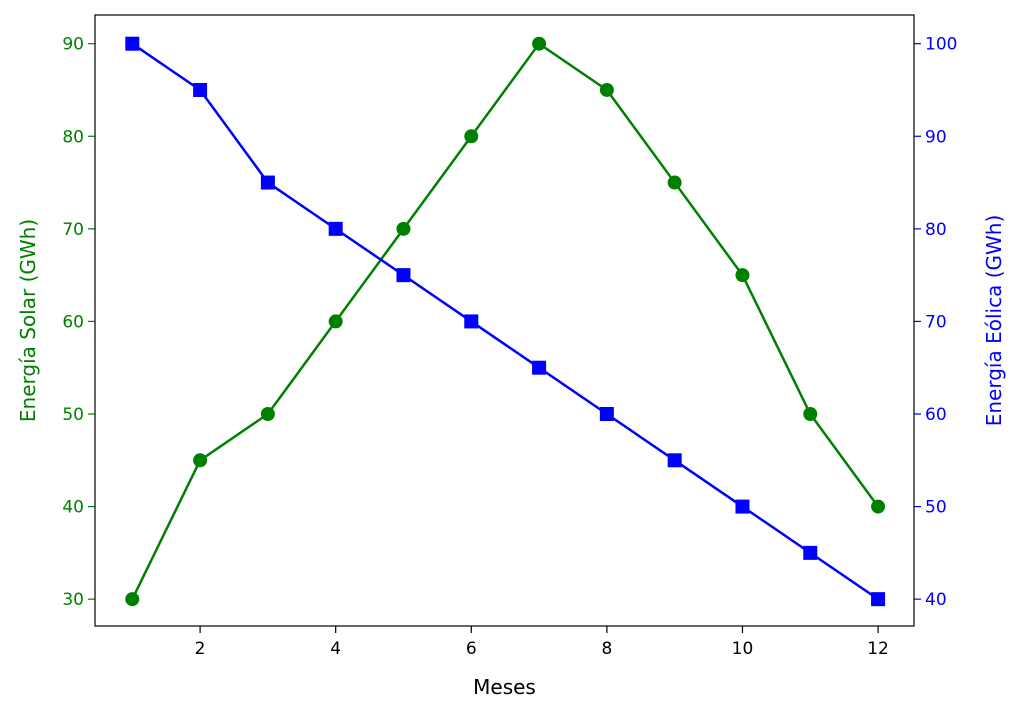 This screenshot has width=1024, height=719. What do you see at coordinates (28, 320) in the screenshot?
I see `left-y-axis-label: Energía Solar (GWh)` at bounding box center [28, 320].